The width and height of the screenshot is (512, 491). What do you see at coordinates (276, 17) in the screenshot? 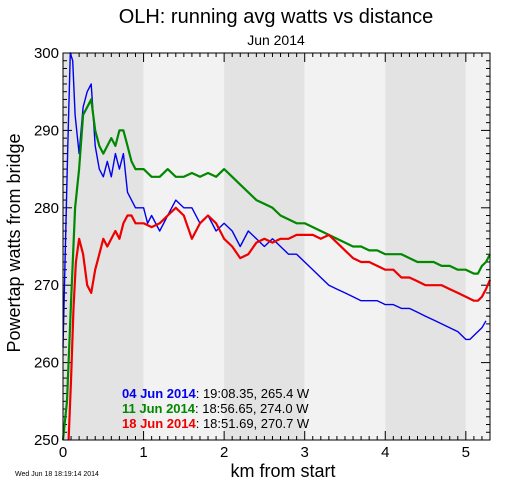
I see `chart-title: OLH: running avg watts vs distance` at bounding box center [276, 17].